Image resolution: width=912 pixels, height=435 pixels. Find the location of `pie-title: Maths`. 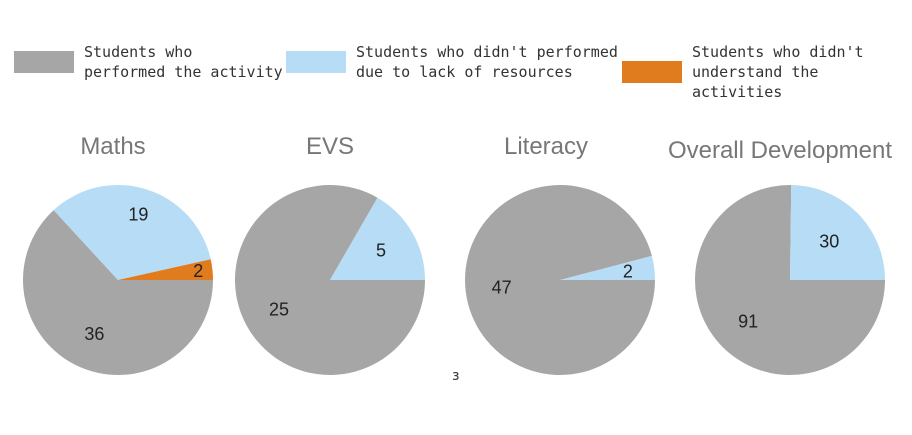

pie-title: Maths is located at coordinates (112, 146).